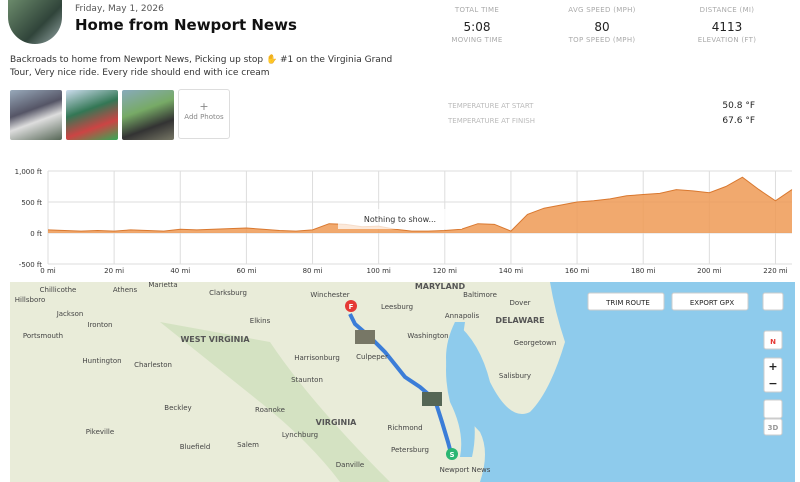 Image resolution: width=800 pixels, height=482 pixels. I want to click on map-label: Roanoke, so click(270, 410).